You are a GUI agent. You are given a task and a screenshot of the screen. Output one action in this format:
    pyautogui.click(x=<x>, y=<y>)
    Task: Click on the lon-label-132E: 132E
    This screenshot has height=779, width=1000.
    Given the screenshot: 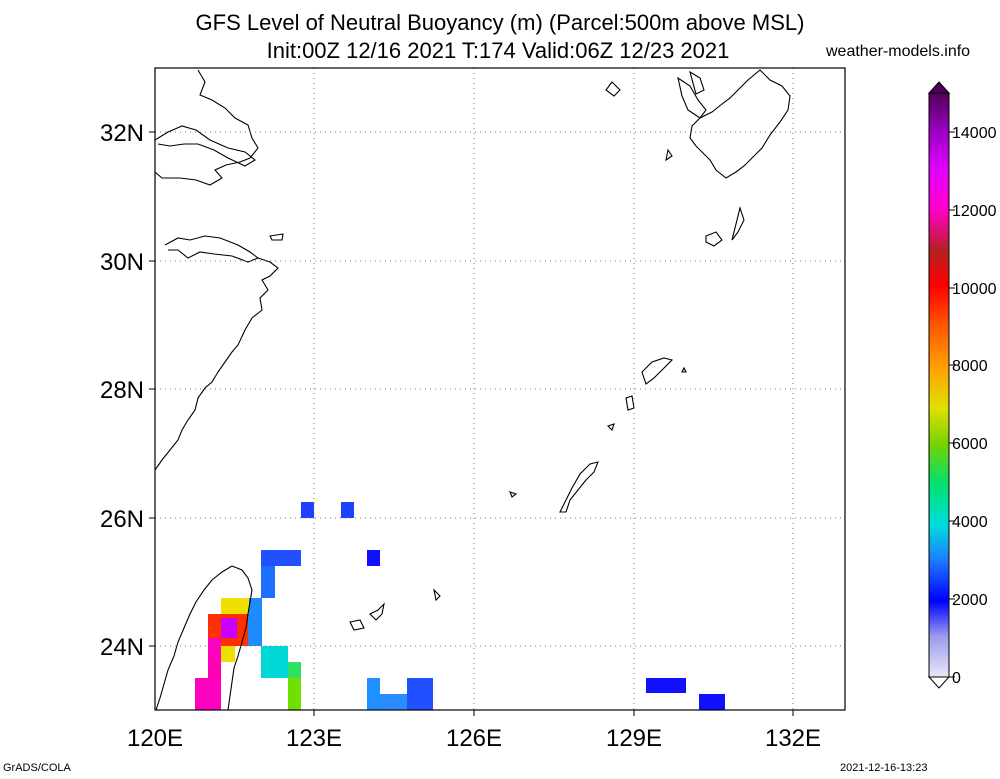 What is the action you would take?
    pyautogui.click(x=793, y=738)
    